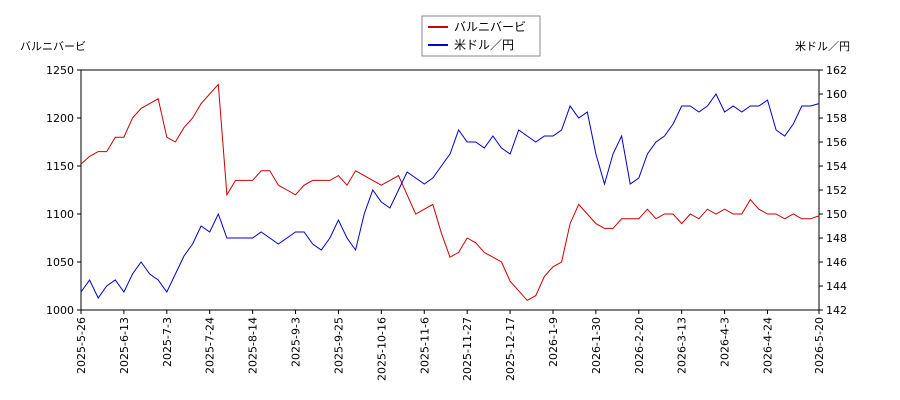 The height and width of the screenshot is (400, 900). What do you see at coordinates (296, 342) in the screenshot?
I see `x-tick-label: 2025-9-3` at bounding box center [296, 342].